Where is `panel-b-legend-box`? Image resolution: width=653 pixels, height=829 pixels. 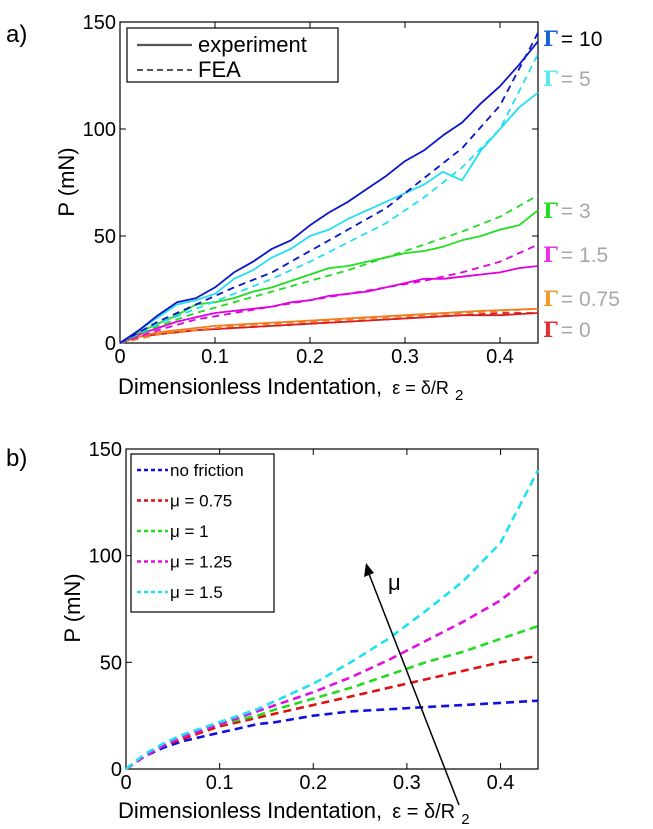
panel-b-legend-box is located at coordinates (202, 533).